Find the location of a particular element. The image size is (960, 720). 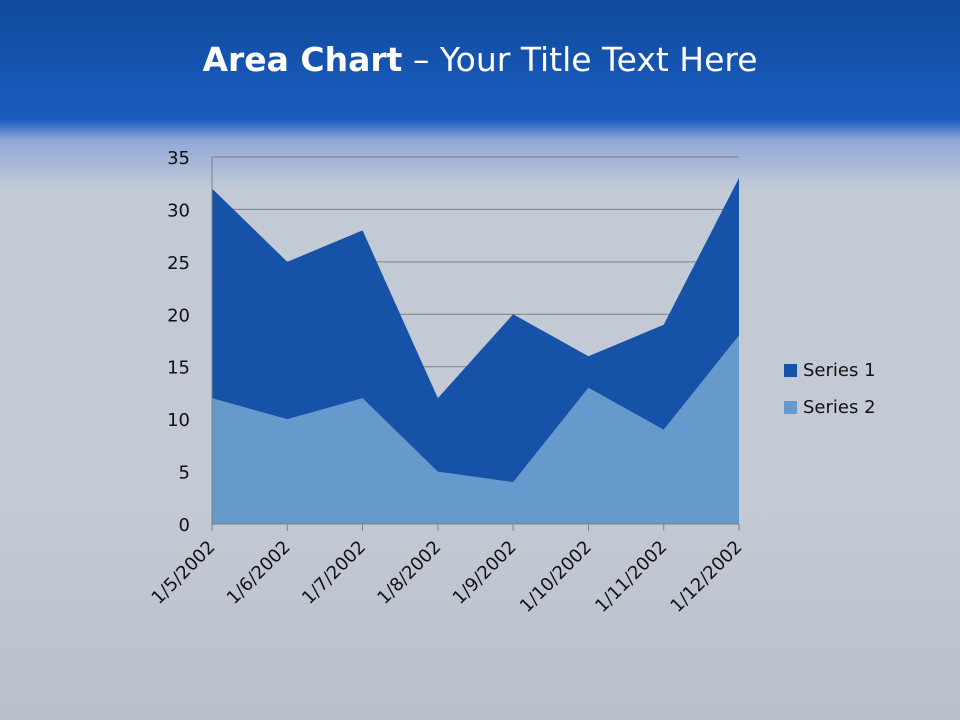

x-tick-label: 1/11/2002 is located at coordinates (631, 577).